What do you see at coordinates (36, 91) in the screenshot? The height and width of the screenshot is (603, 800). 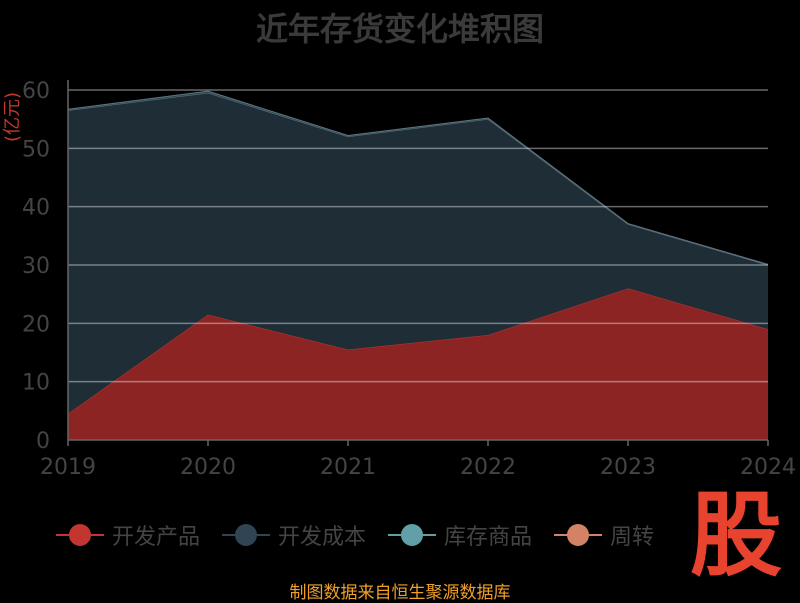 I see `y-tick-label: 60` at bounding box center [36, 91].